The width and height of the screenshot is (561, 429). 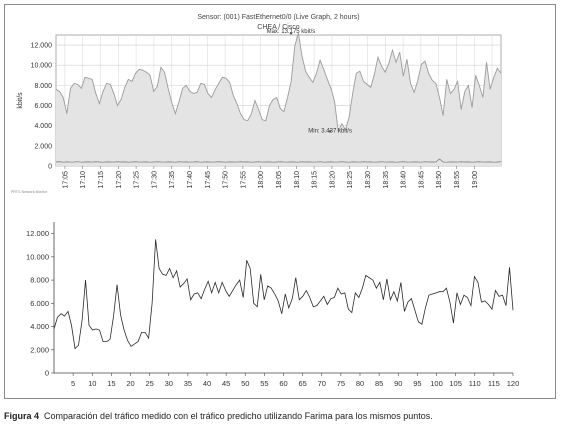 I want to click on top-xtick-label: 18:55, so click(x=457, y=180).